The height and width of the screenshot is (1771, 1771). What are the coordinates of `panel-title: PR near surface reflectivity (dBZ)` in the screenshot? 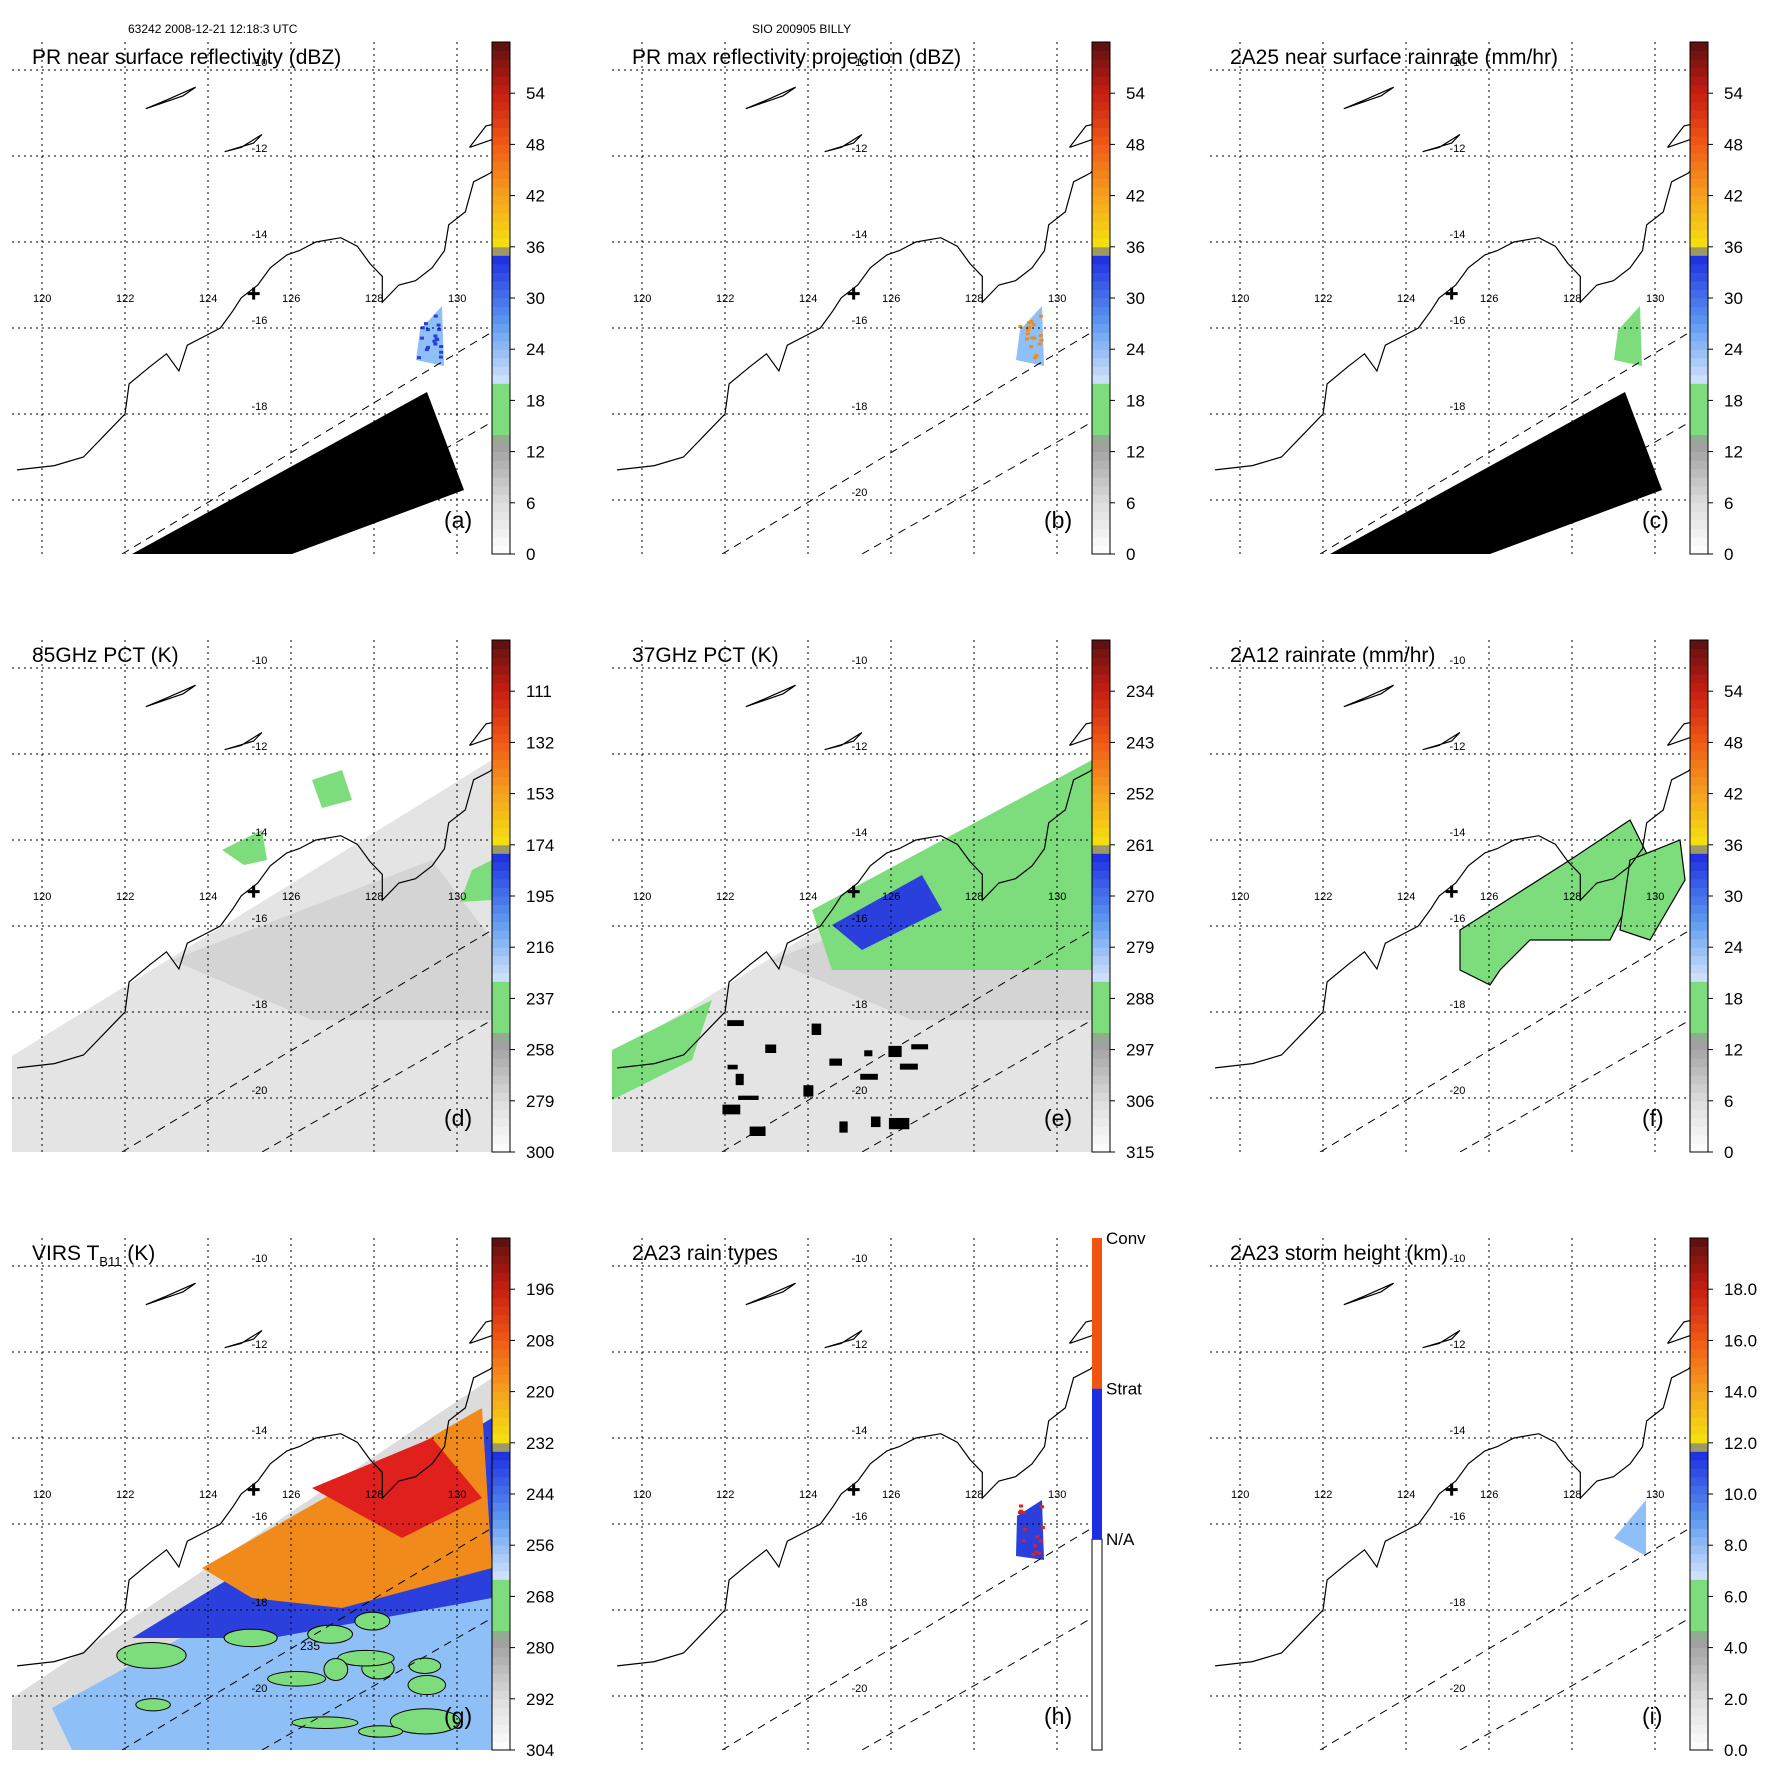 It's located at (186, 57).